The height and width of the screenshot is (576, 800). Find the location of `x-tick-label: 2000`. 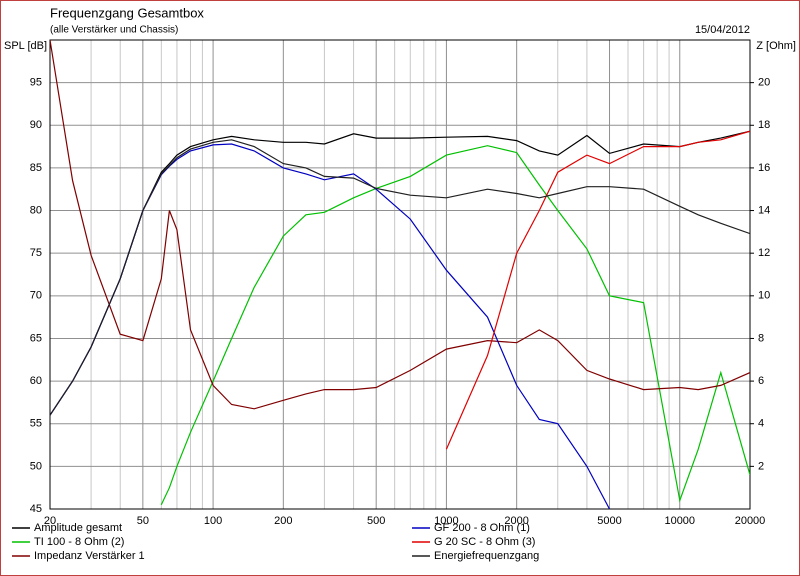

x-tick-label: 2000 is located at coordinates (516, 521).